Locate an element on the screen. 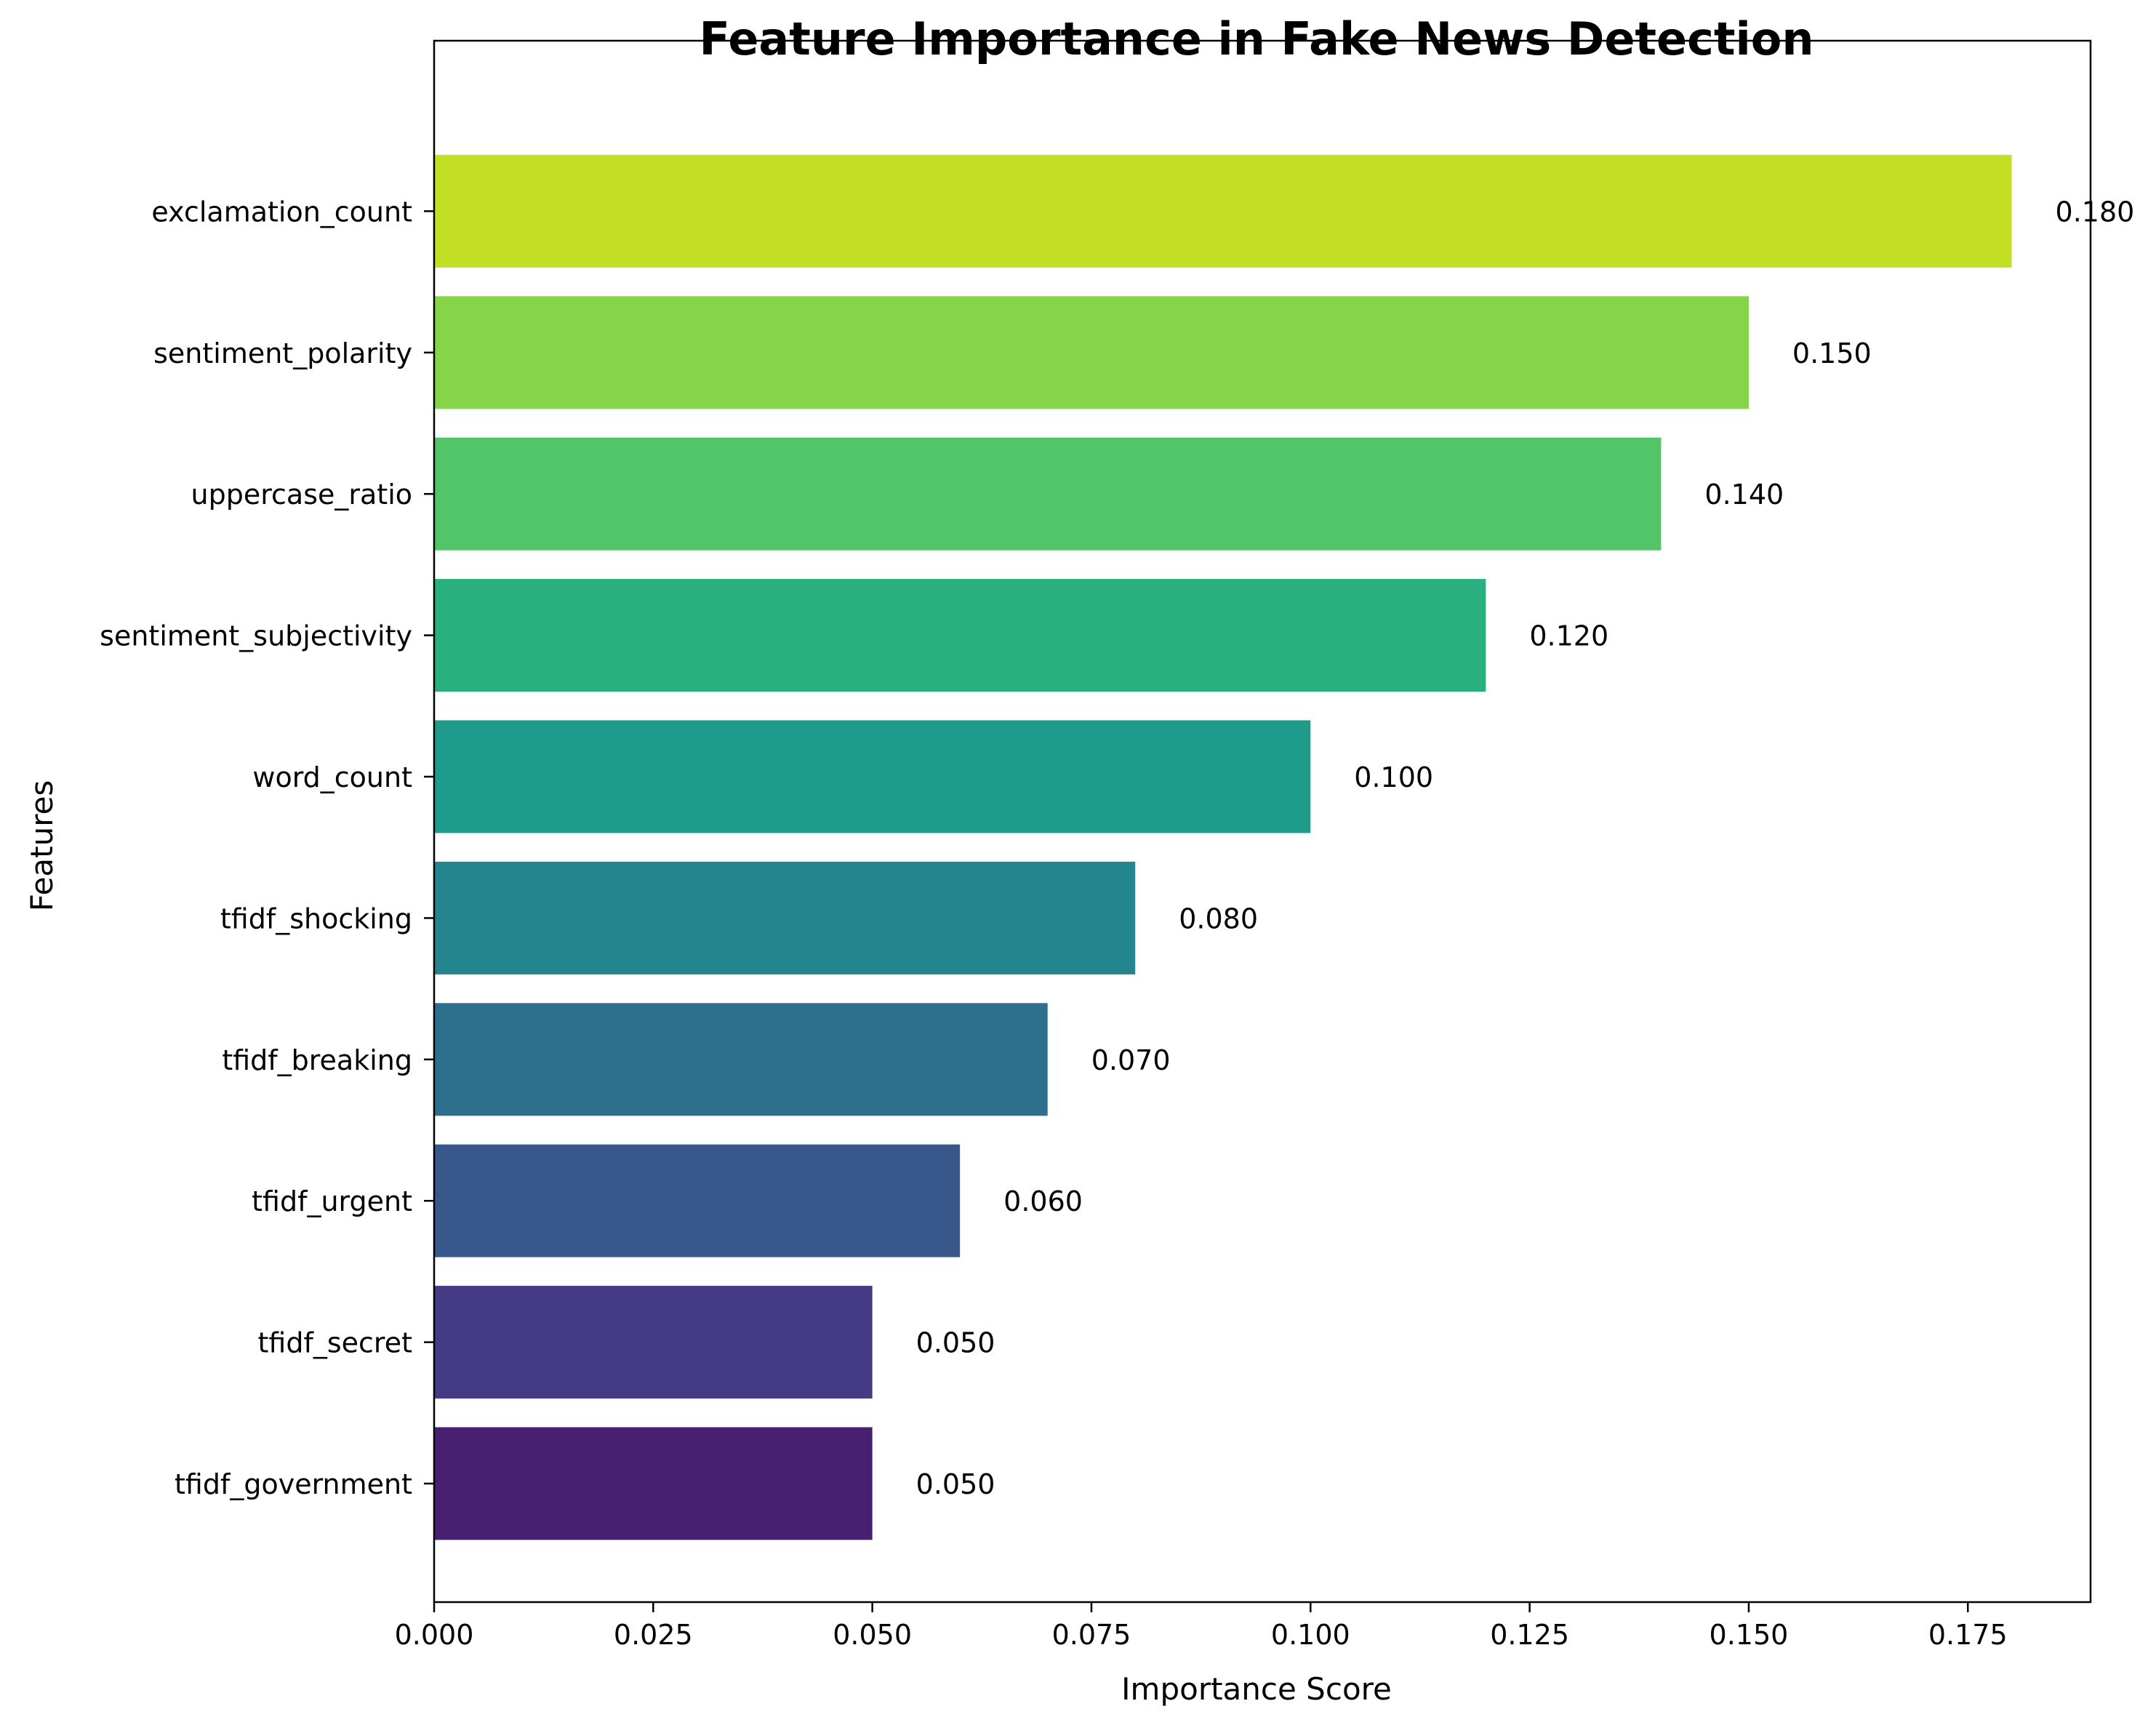 Image resolution: width=2156 pixels, height=1725 pixels. value-label-word_count: 0.100 is located at coordinates (1393, 777).